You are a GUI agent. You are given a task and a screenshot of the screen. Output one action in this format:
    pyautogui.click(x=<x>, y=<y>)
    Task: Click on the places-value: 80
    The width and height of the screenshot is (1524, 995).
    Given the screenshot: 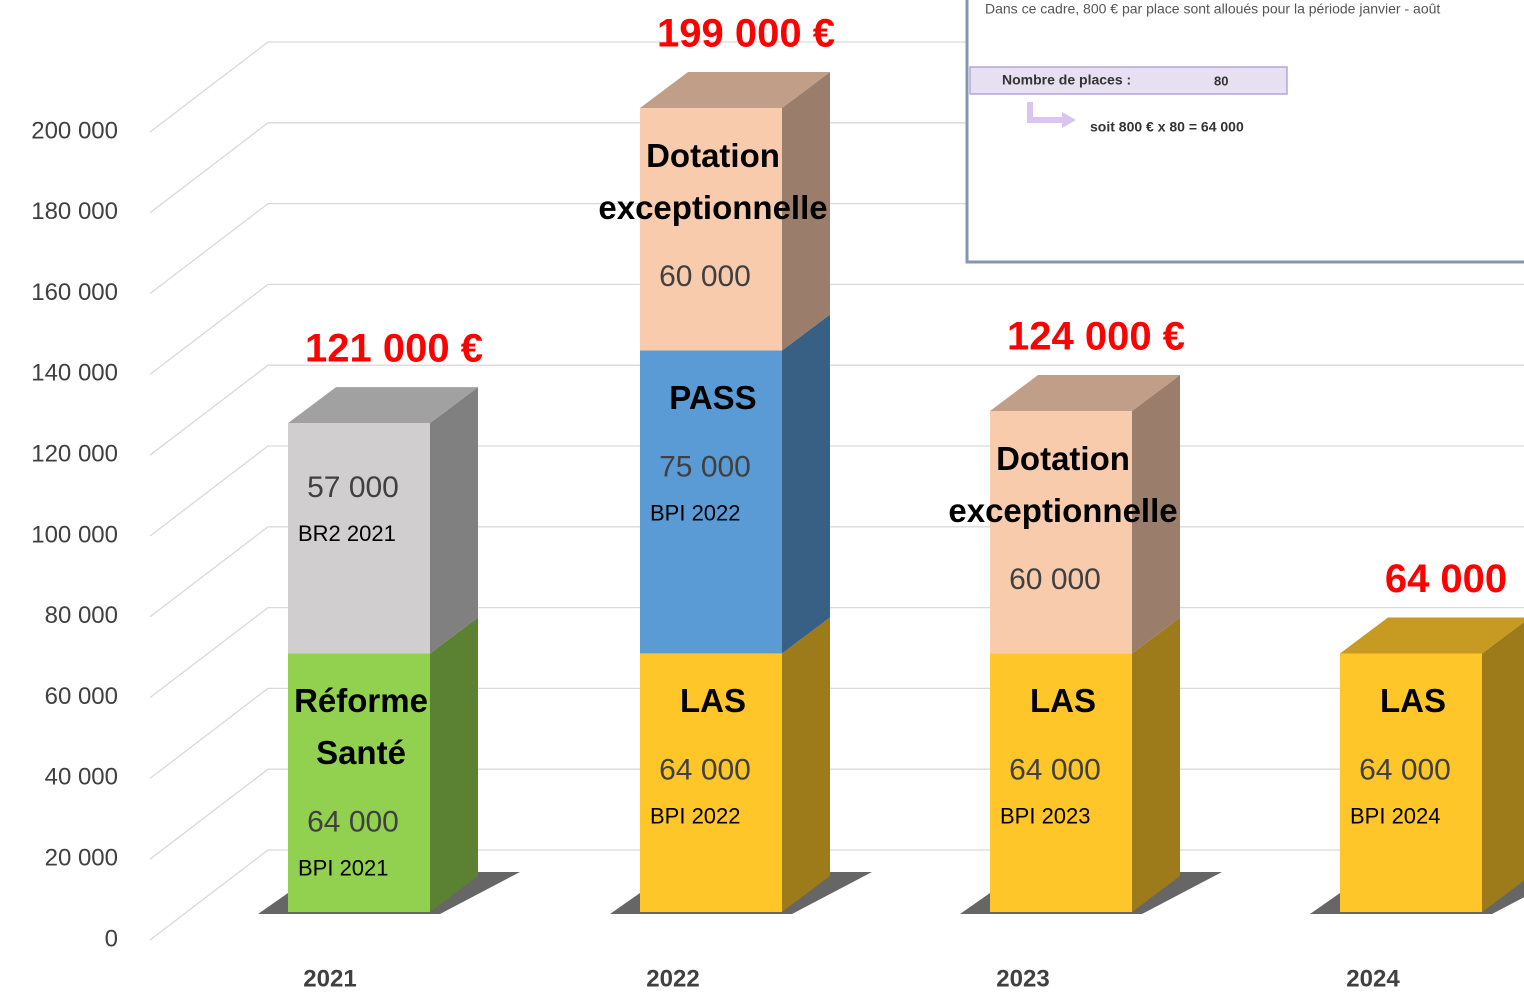 What is the action you would take?
    pyautogui.click(x=1221, y=80)
    